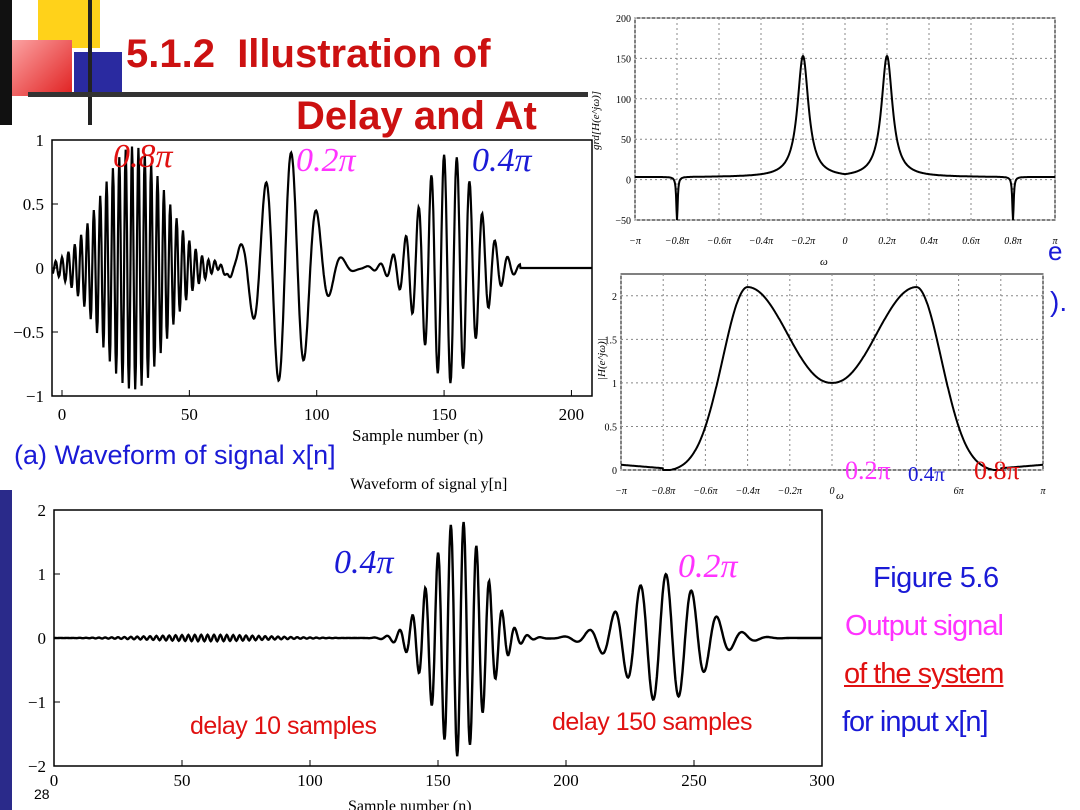 The width and height of the screenshot is (1080, 810). What do you see at coordinates (997, 470) in the screenshot?
I see `magnitude-label-0.8pi: 0.8π` at bounding box center [997, 470].